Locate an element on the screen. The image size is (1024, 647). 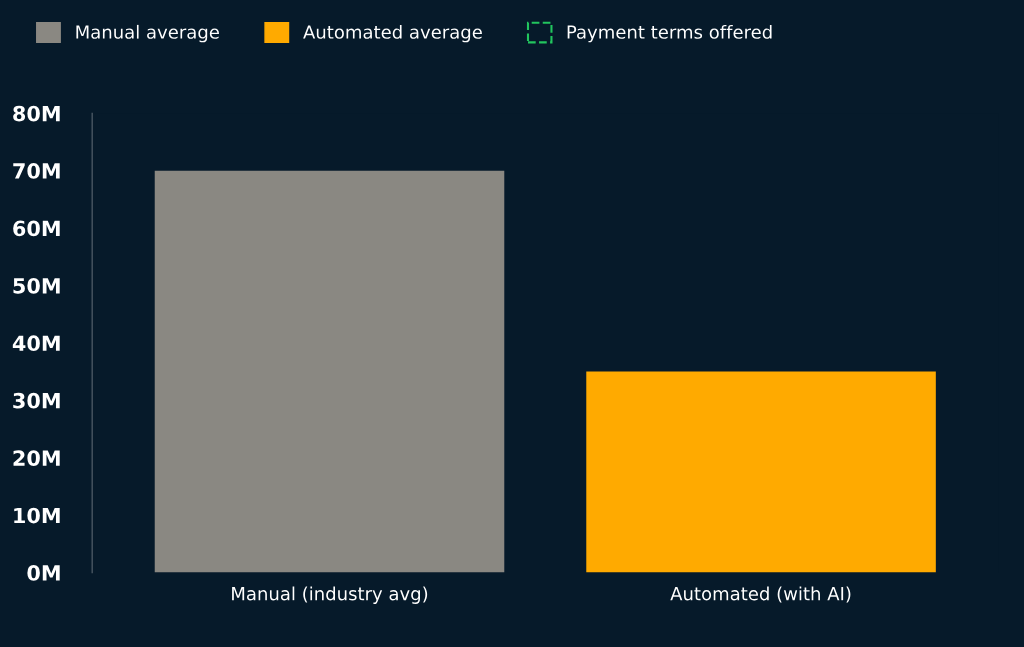
legend-label: Payment terms offered is located at coordinates (669, 33).